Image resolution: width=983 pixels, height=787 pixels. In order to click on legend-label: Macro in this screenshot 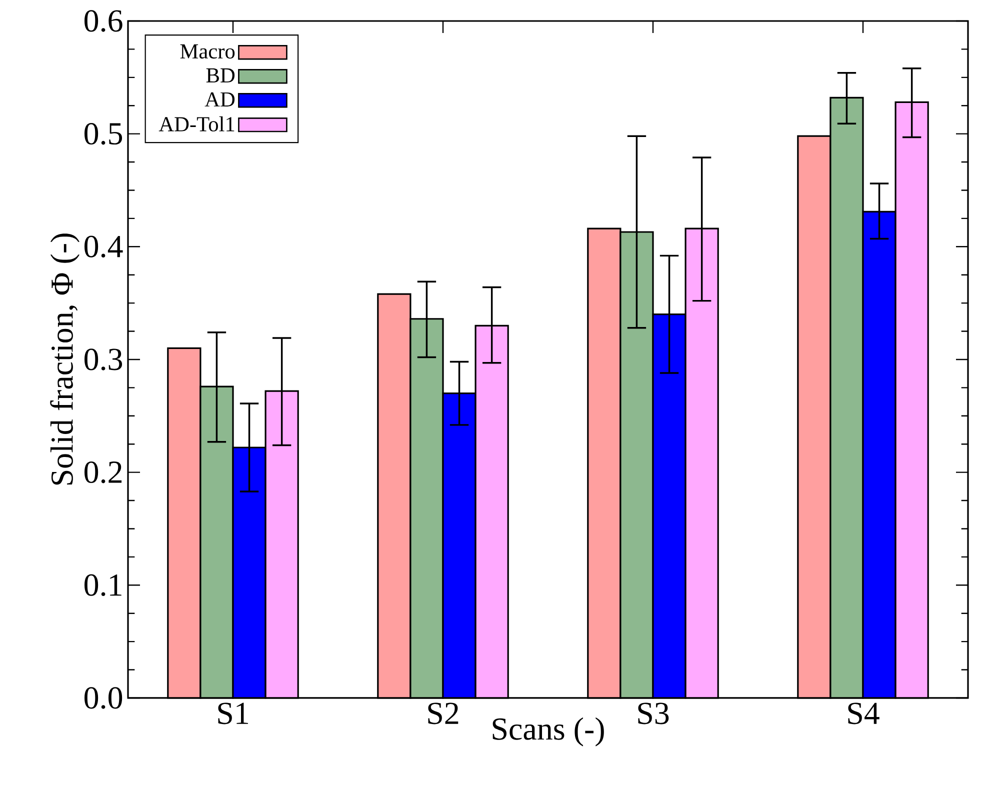, I will do `click(207, 51)`.